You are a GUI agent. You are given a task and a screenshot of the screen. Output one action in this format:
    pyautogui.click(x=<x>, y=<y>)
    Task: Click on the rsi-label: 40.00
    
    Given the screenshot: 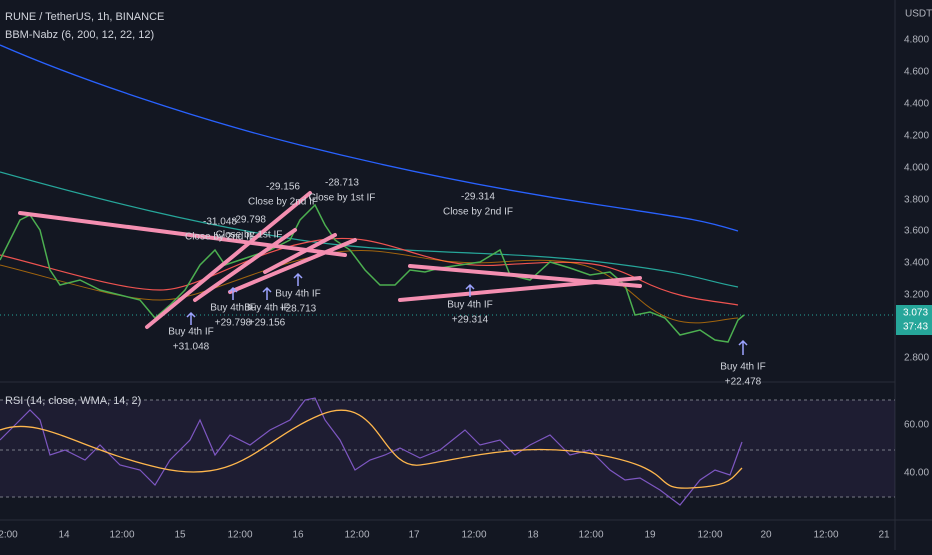 What is the action you would take?
    pyautogui.click(x=916, y=473)
    